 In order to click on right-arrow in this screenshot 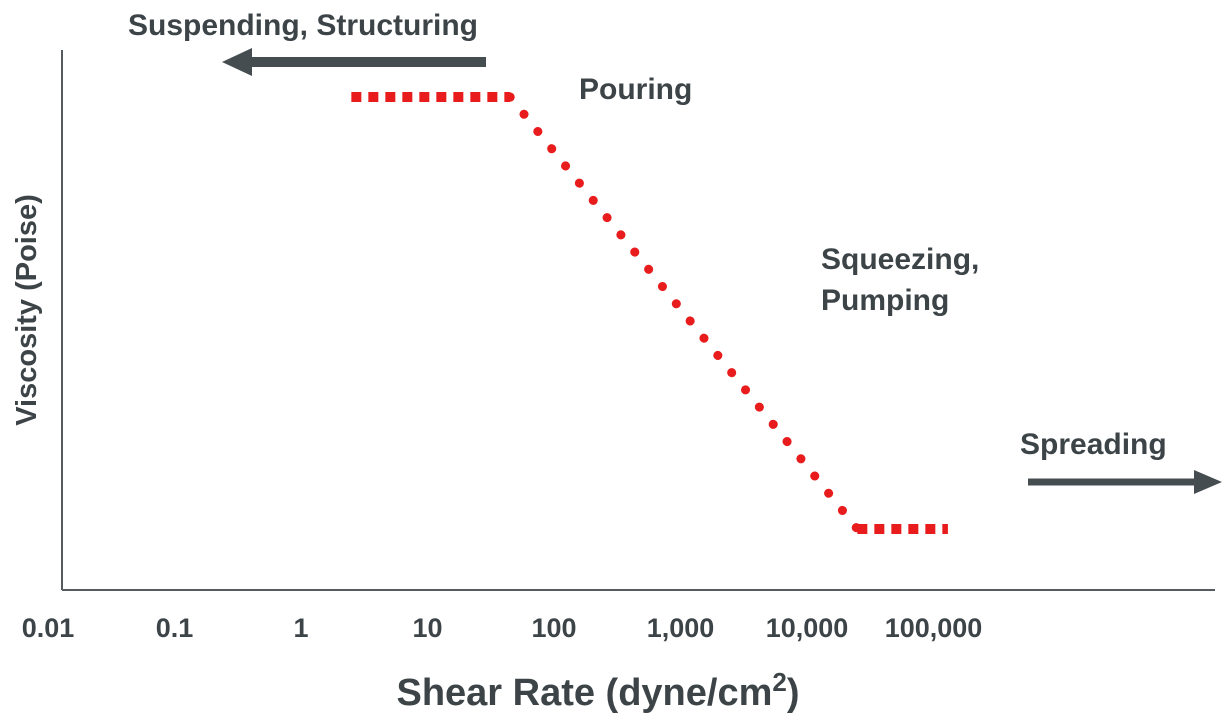, I will do `click(1125, 482)`.